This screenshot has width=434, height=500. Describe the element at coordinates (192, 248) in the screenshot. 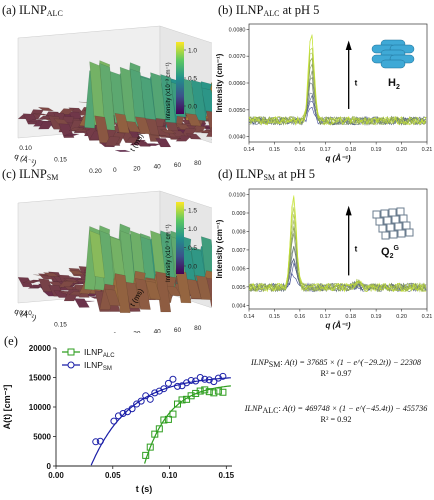

I see `colorbar-tick-label: 0.5` at that location.